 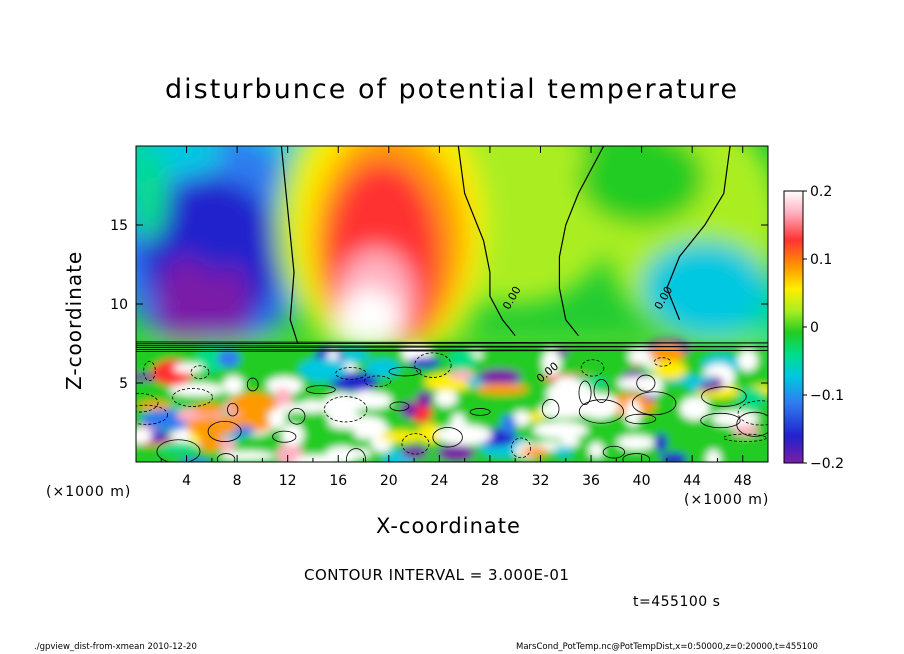 I want to click on contour-interval-note: CONTOUR INTERVAL = 3.000E-01, so click(x=437, y=575).